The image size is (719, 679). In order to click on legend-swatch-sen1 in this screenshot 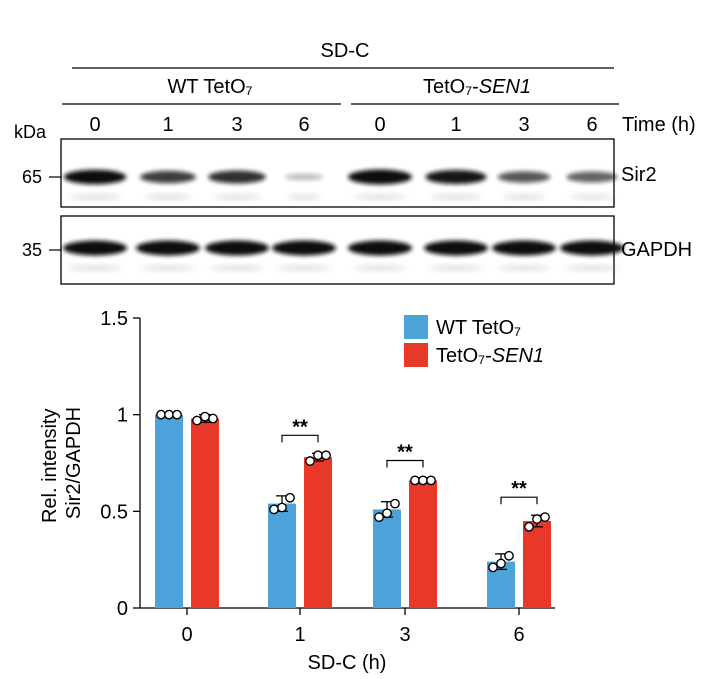, I will do `click(416, 355)`.